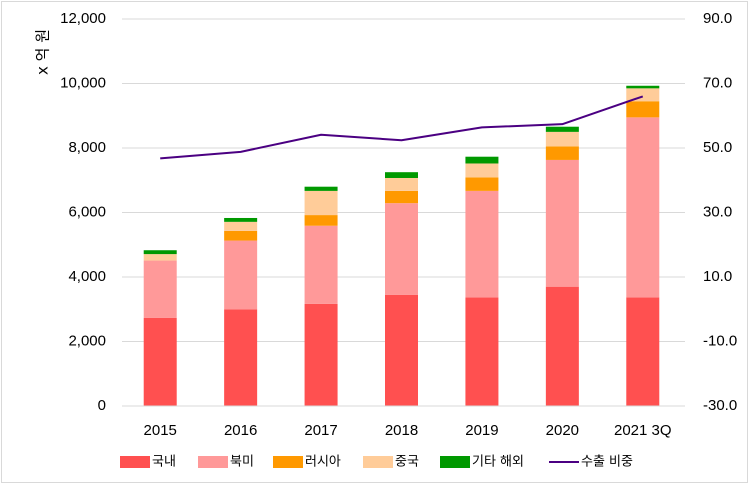 The image size is (750, 485). I want to click on x-tick-label: 2018, so click(401, 430).